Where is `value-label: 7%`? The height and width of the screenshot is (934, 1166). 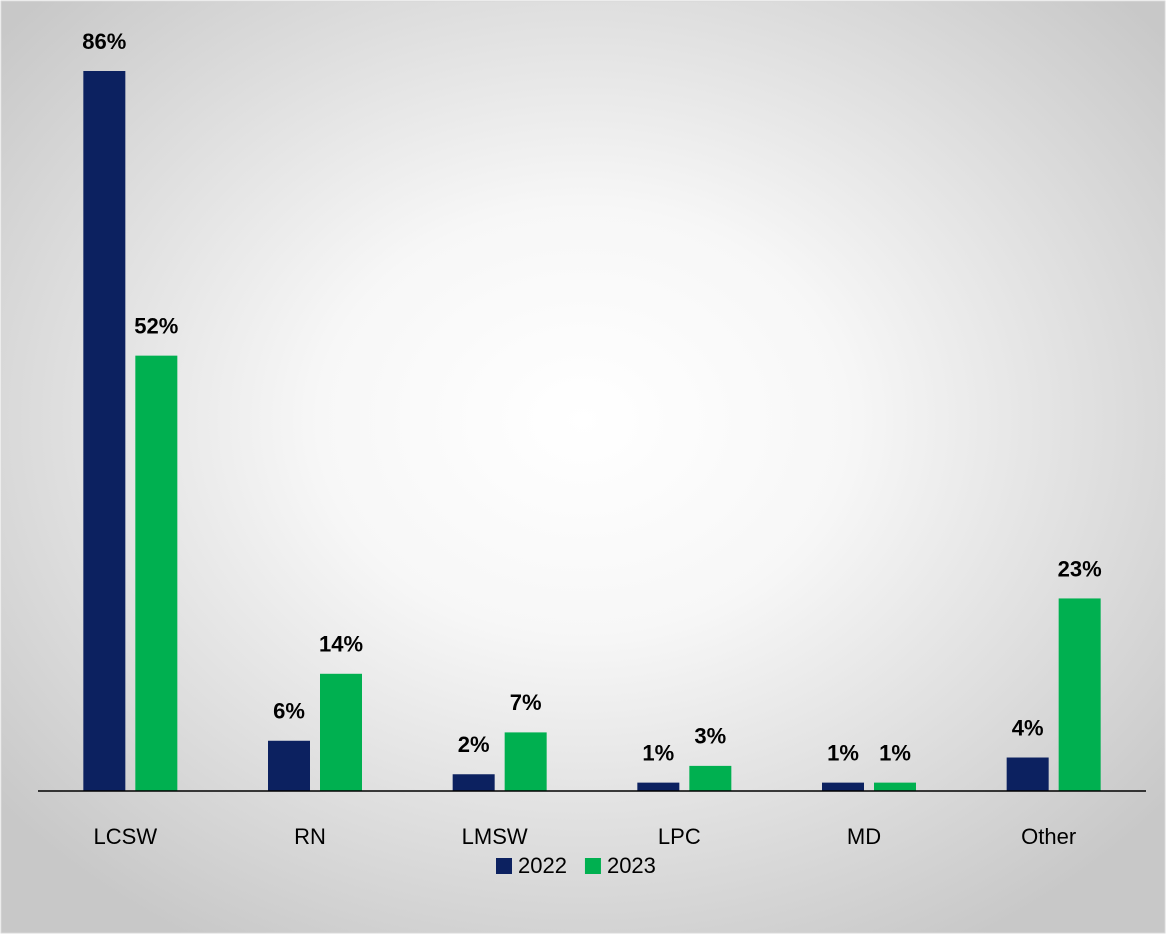
value-label: 7% is located at coordinates (526, 702).